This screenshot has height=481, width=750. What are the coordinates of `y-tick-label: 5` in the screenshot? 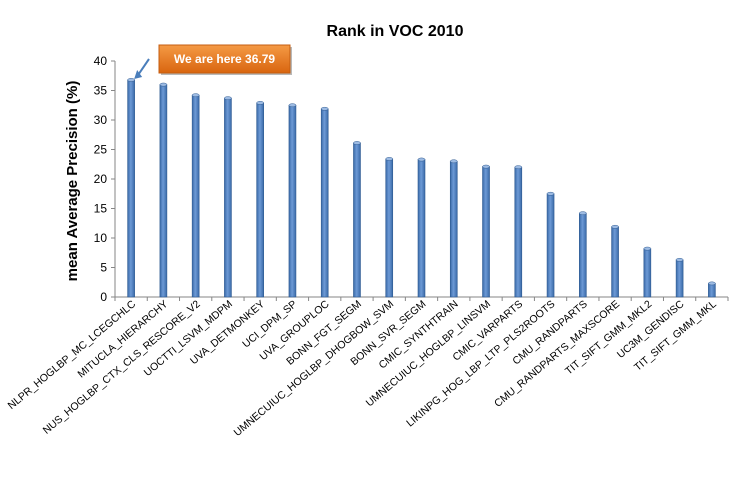 It's located at (103, 268).